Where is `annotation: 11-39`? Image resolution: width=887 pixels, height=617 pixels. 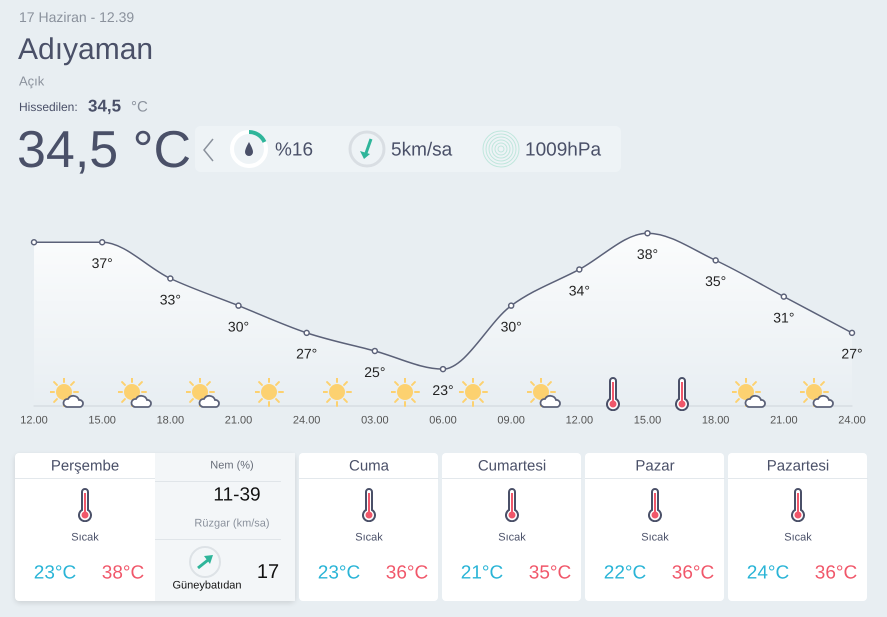
annotation: 11-39 is located at coordinates (237, 495).